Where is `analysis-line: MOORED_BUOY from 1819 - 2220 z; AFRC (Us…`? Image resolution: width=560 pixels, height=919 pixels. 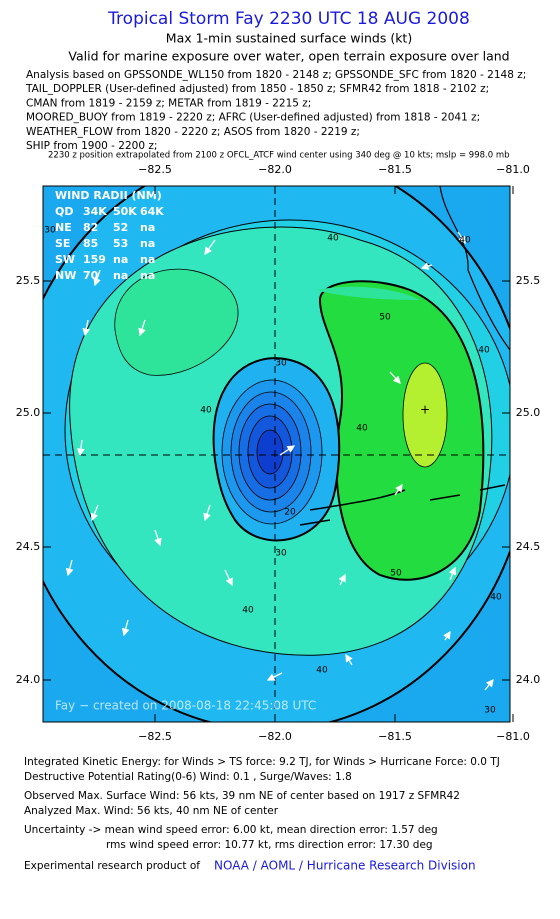
analysis-line: MOORED_BUOY from 1819 - 2220 z; AFRC (Us… is located at coordinates (253, 118).